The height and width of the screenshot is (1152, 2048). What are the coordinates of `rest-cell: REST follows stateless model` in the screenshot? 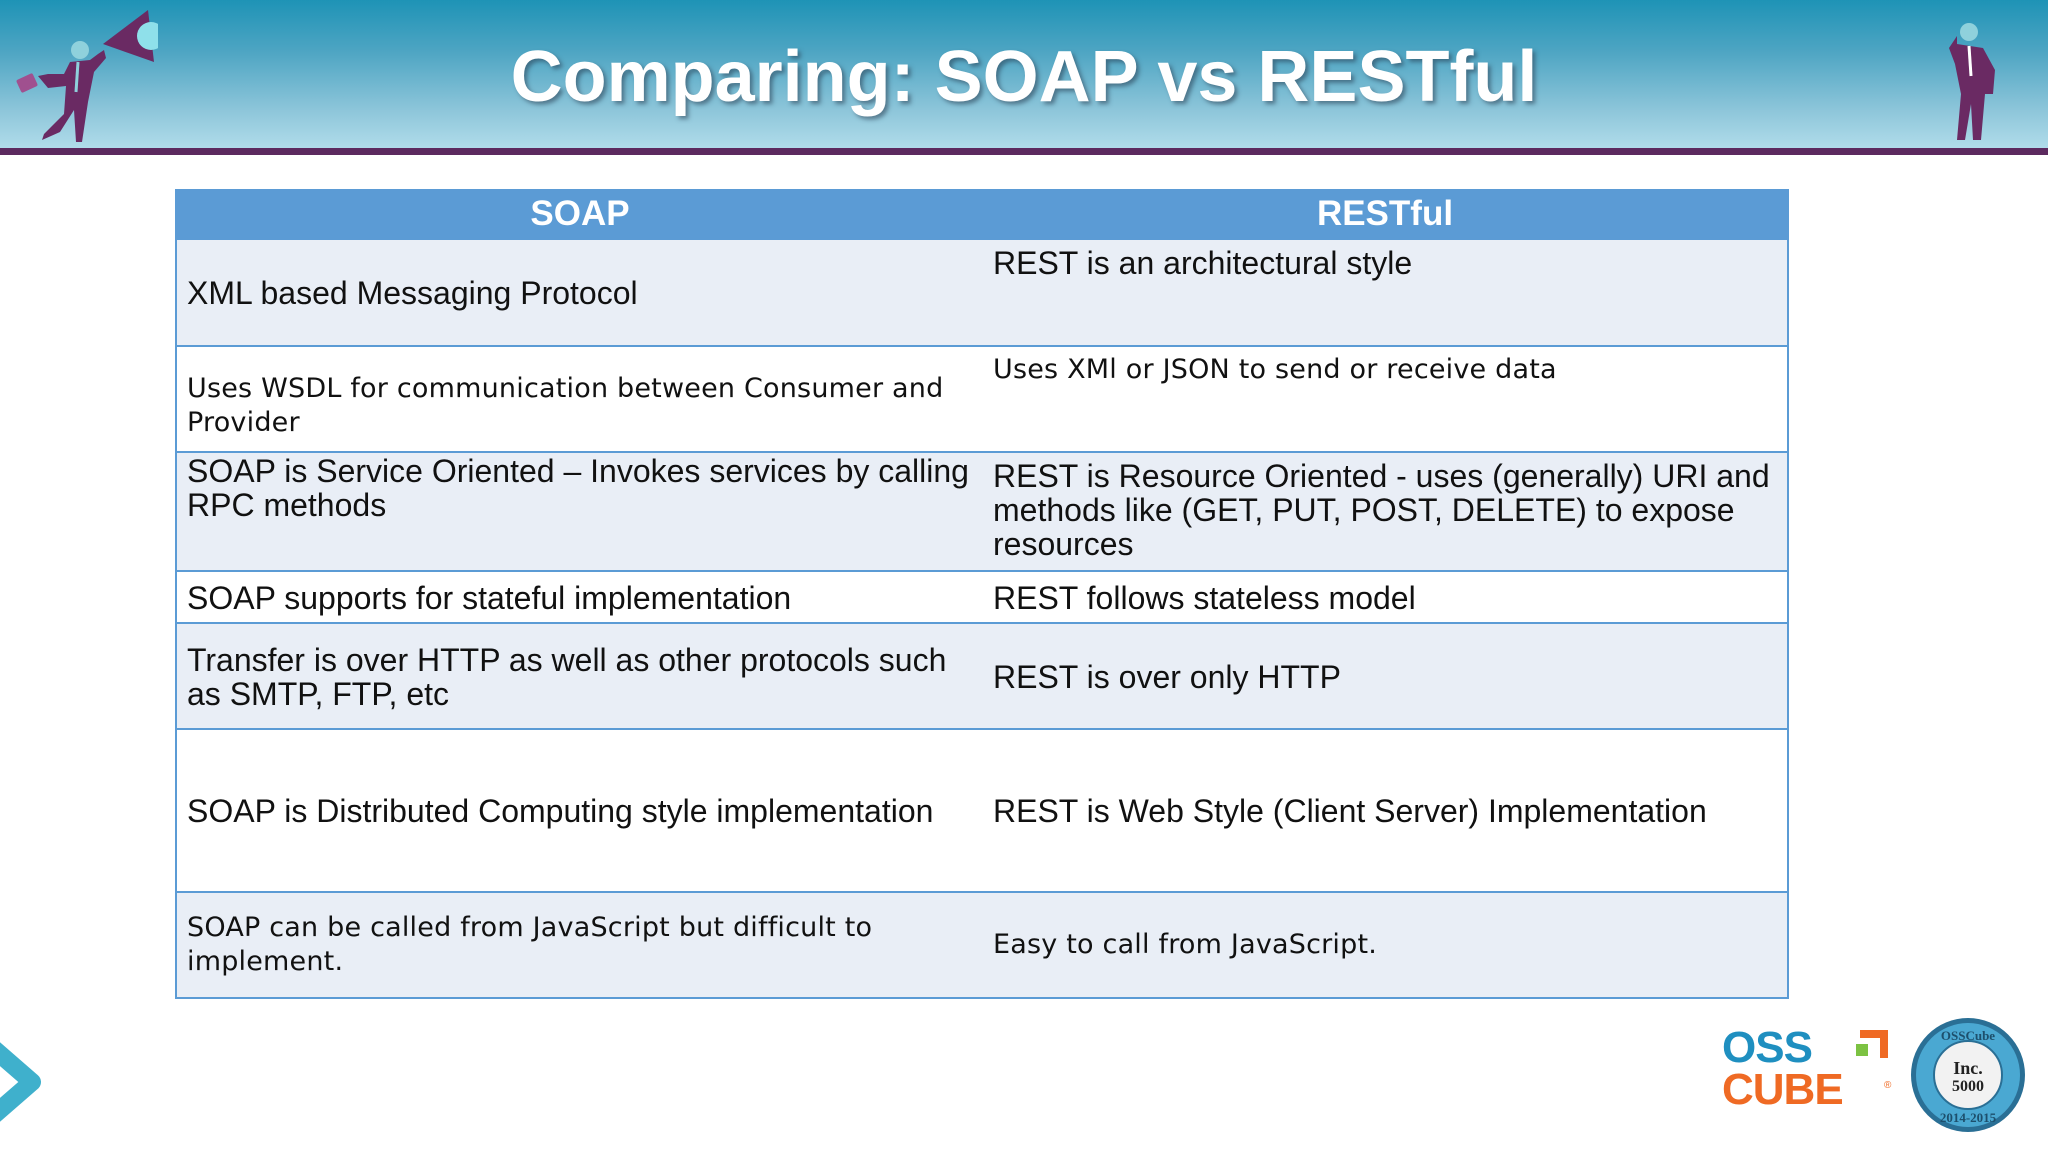 It's located at (1204, 597).